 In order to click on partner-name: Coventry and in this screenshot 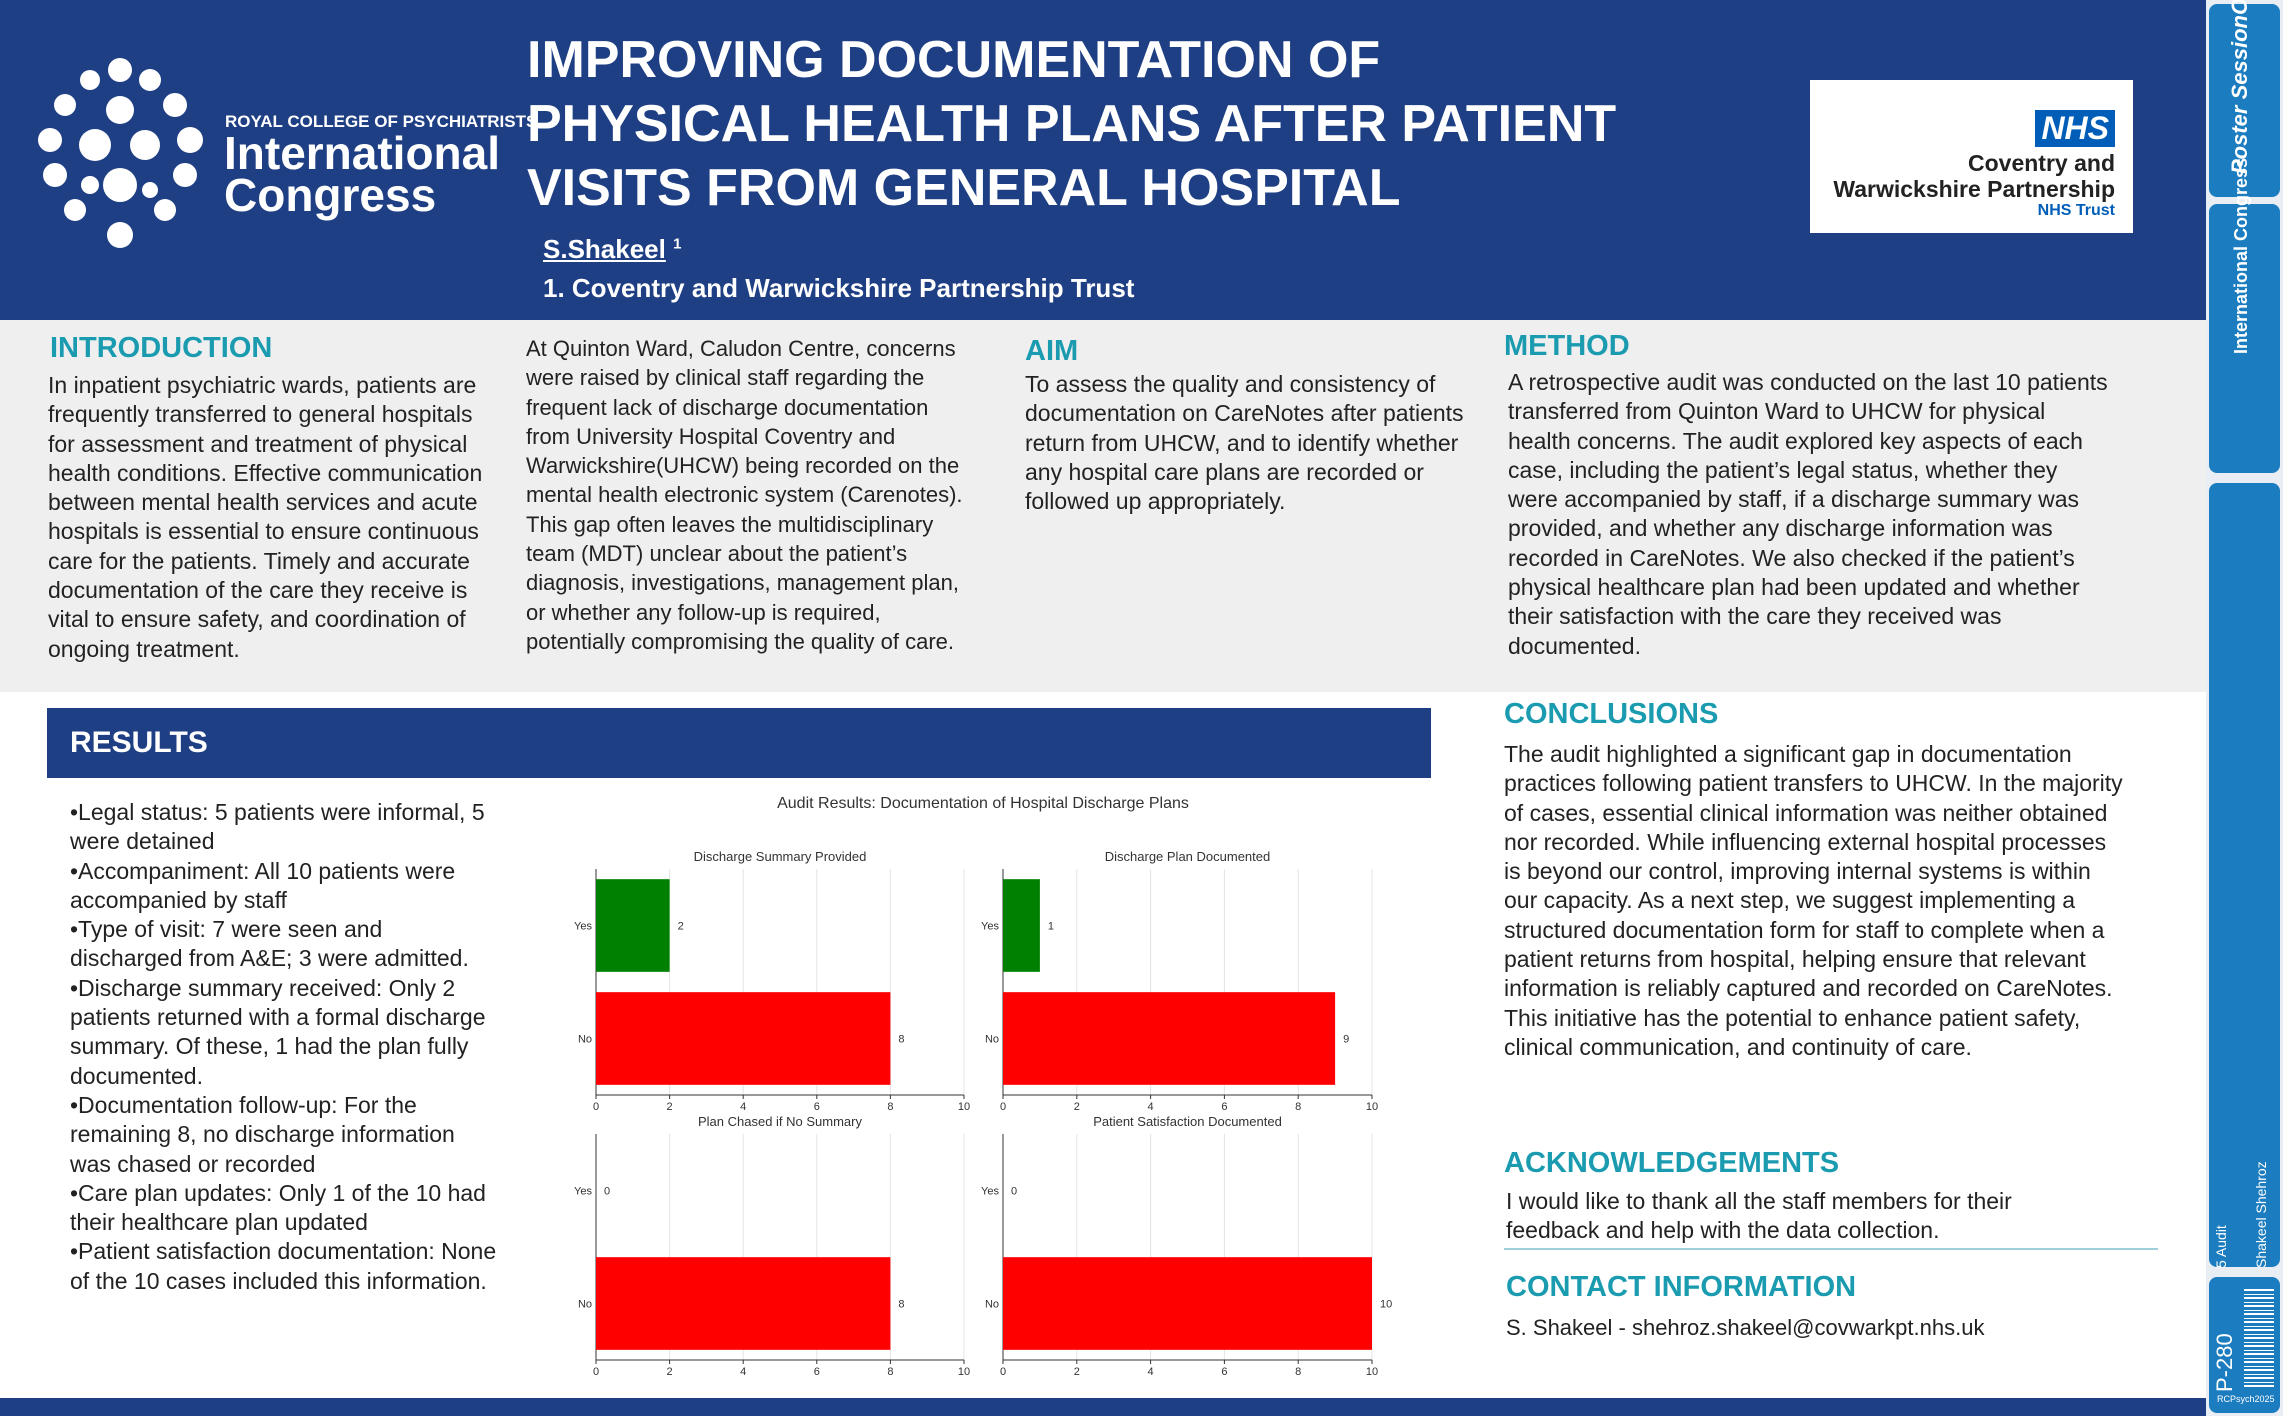, I will do `click(2041, 163)`.